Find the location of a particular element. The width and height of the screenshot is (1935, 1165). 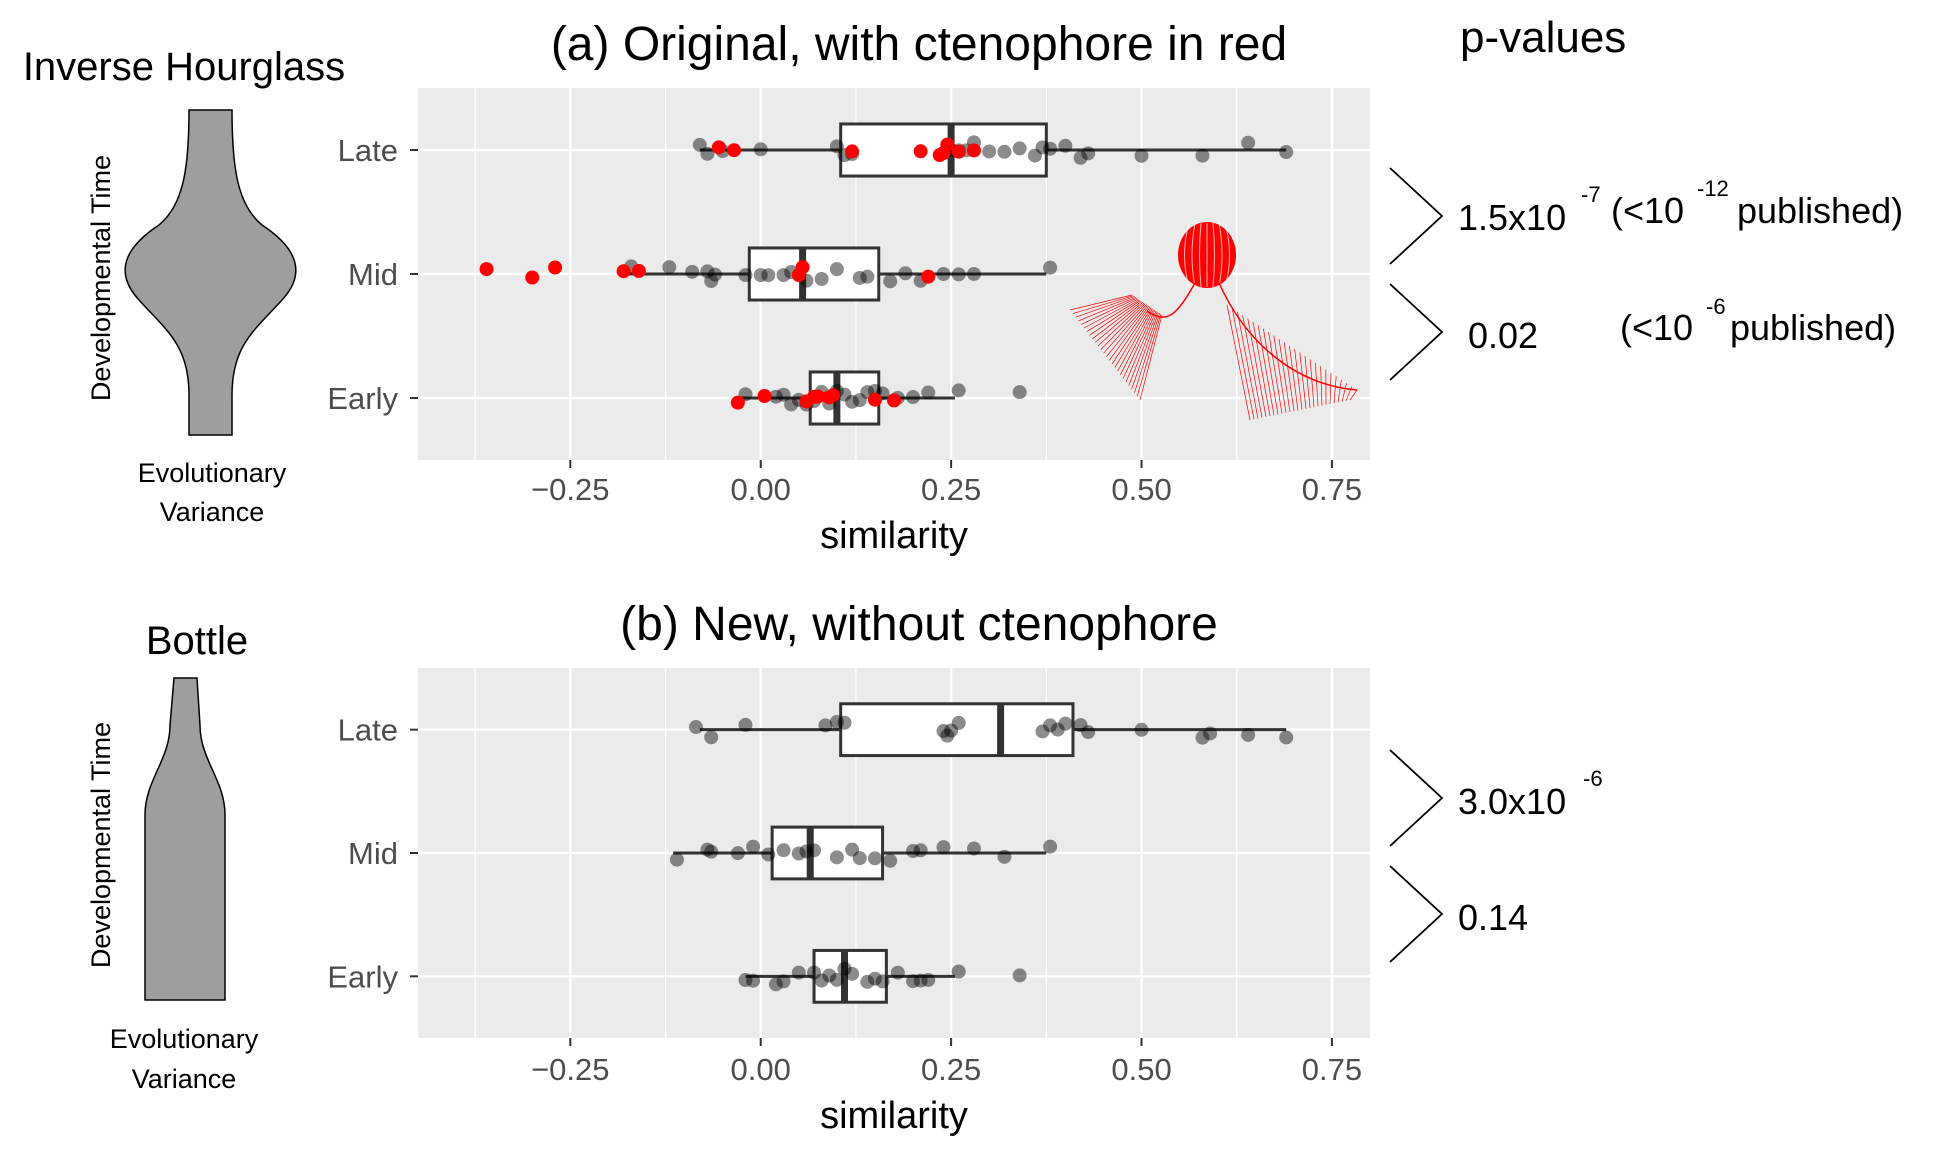

bracket-b-late-mid is located at coordinates (1416, 798).